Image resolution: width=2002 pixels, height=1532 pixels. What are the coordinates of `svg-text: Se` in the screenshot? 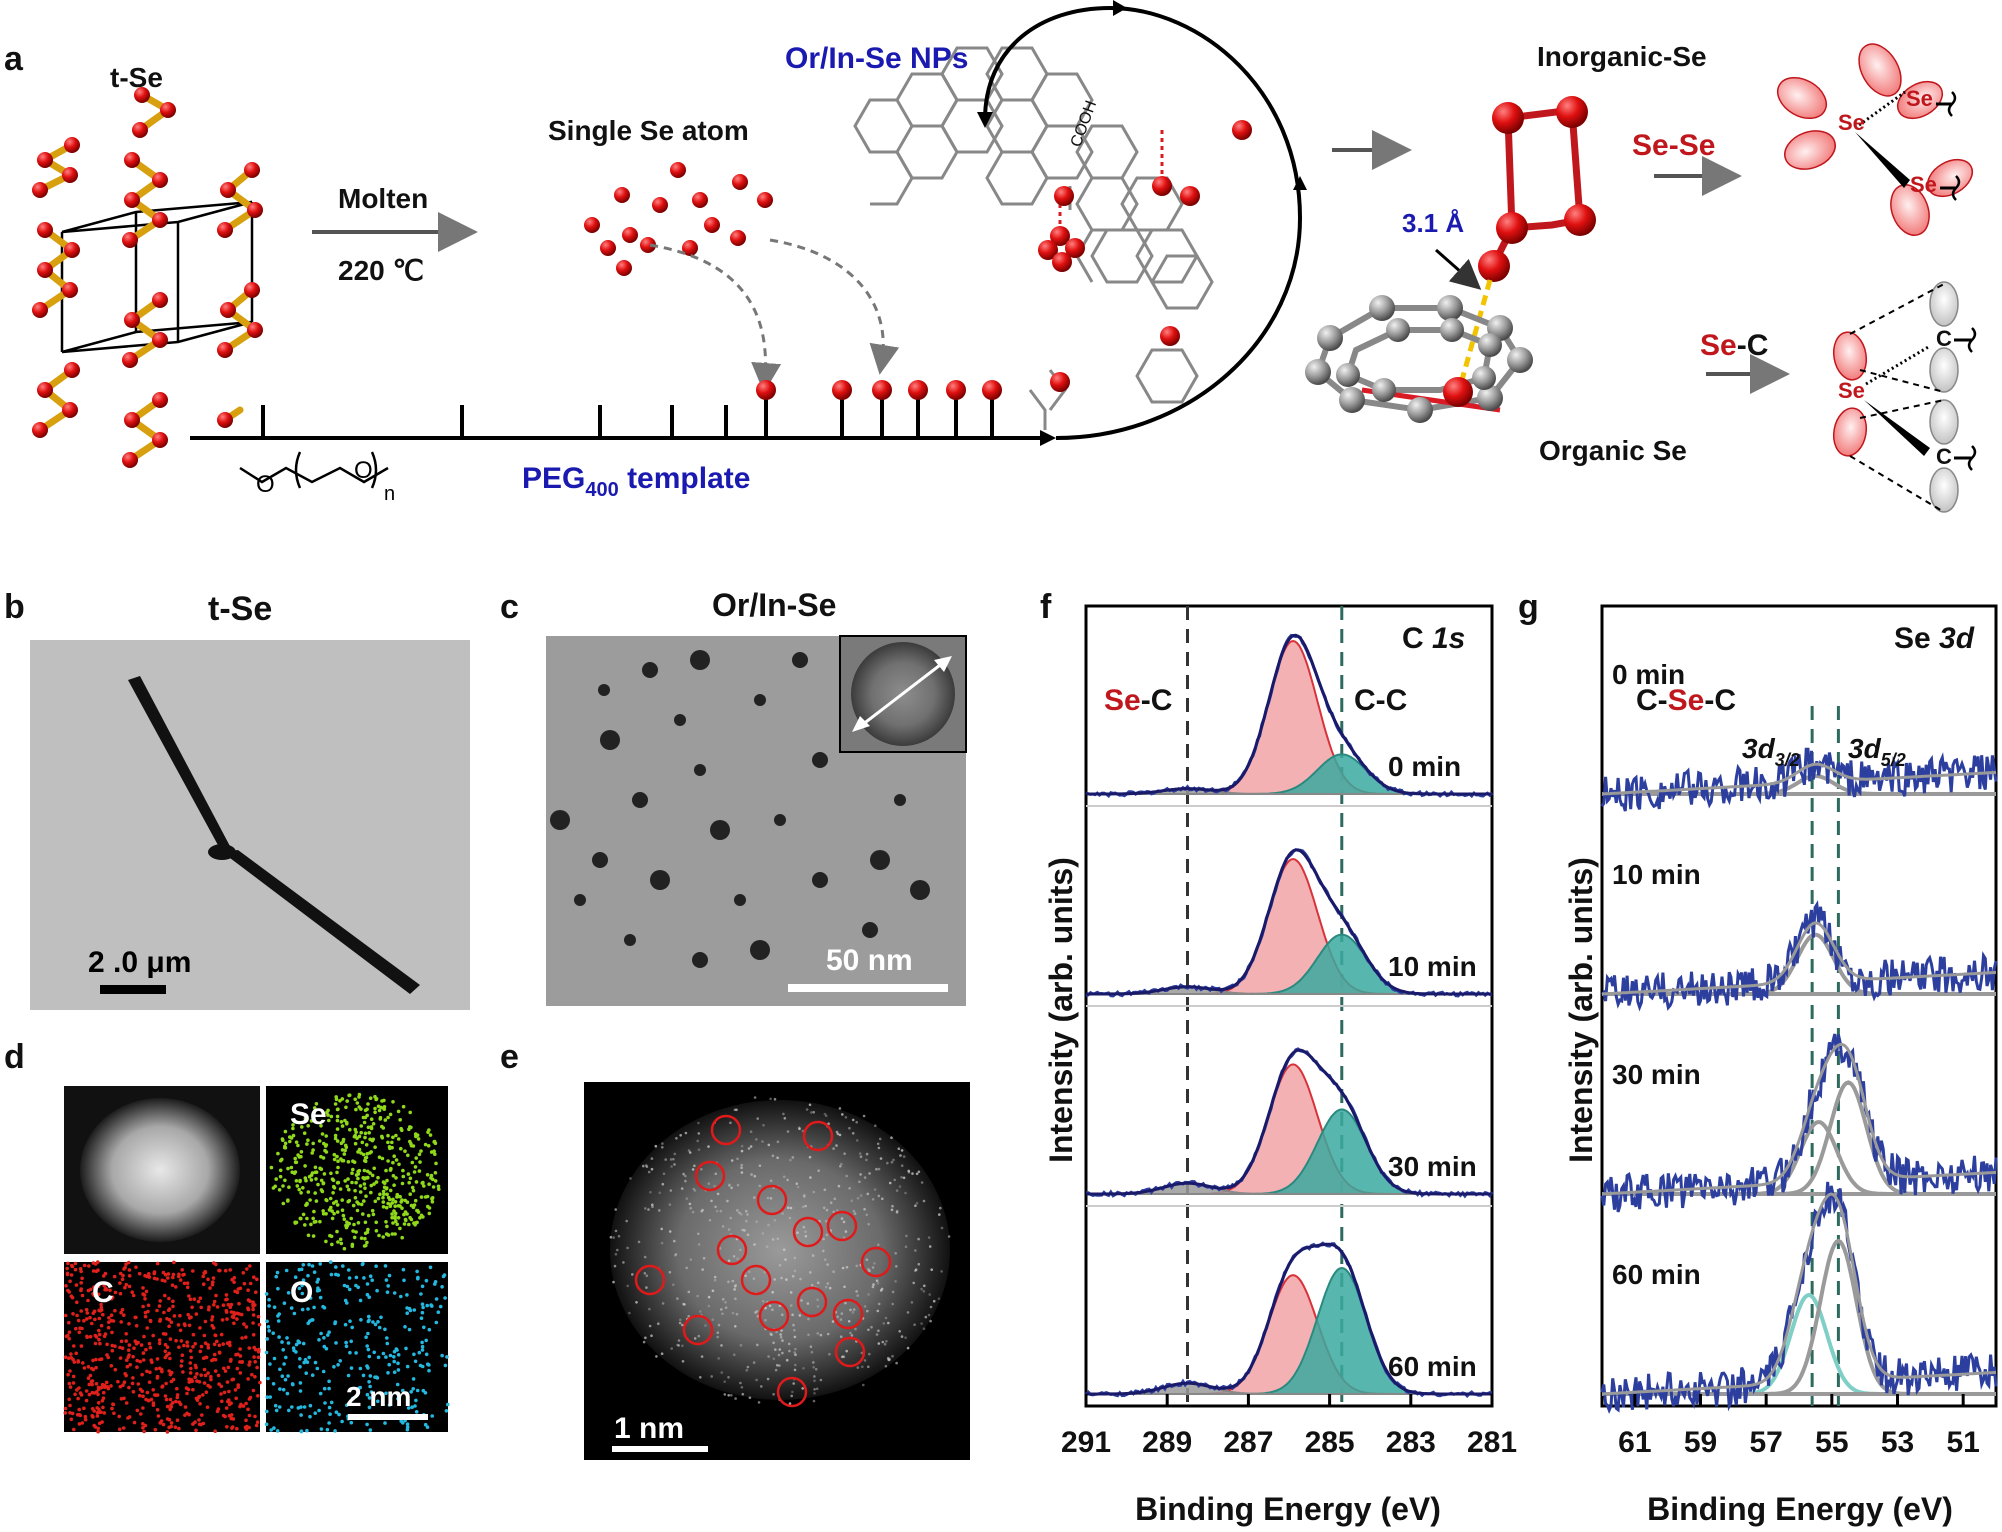 It's located at (1851, 122).